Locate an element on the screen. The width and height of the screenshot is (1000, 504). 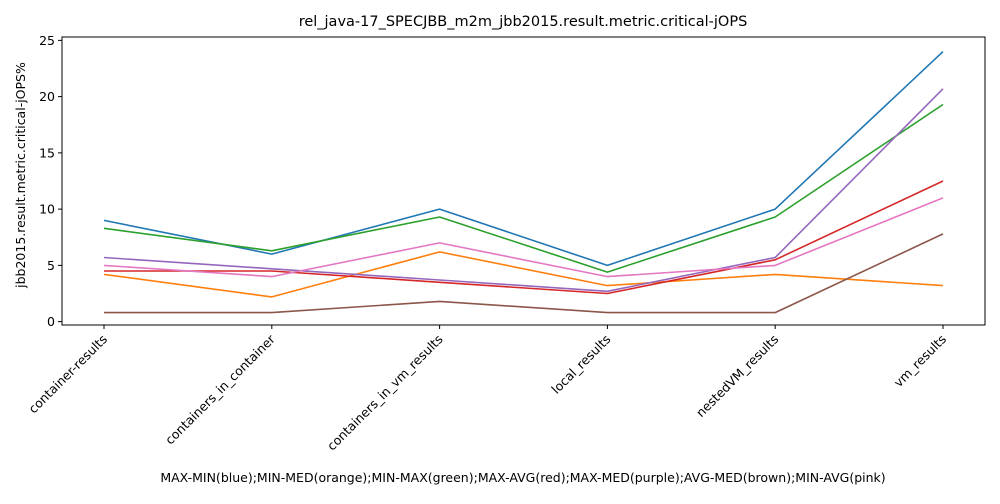
x-tick-label: containers_in_container is located at coordinates (220, 389).